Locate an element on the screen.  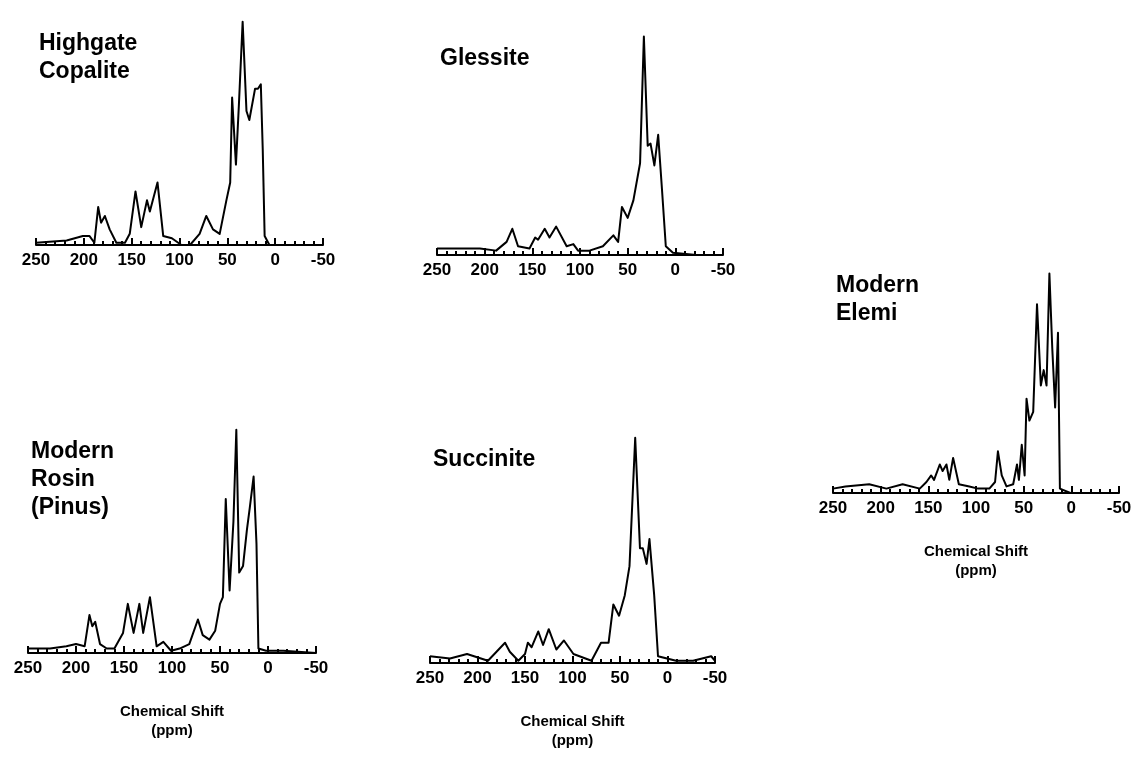
text: Modern Elemi is located at coordinates (878, 298).